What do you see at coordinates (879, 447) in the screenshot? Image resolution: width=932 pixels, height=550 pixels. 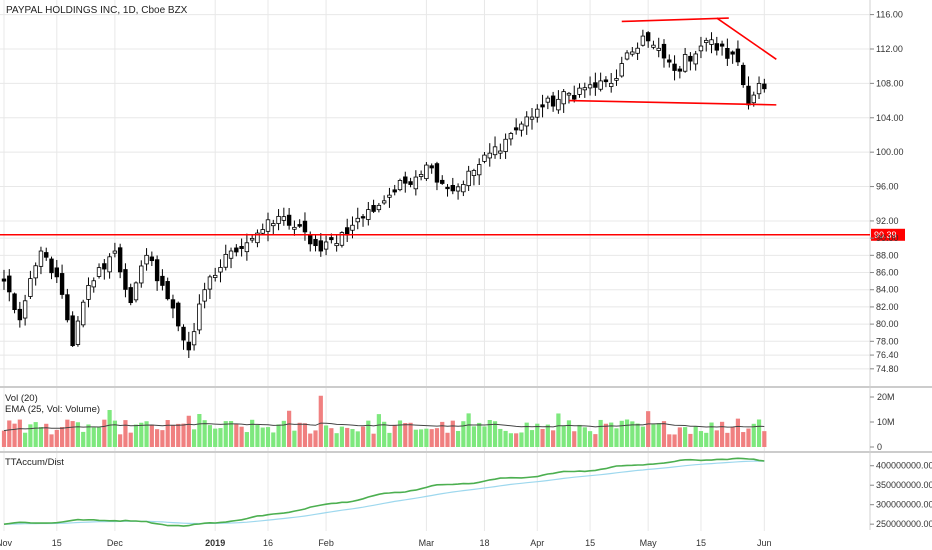 I see `volume-tick-label: 0` at bounding box center [879, 447].